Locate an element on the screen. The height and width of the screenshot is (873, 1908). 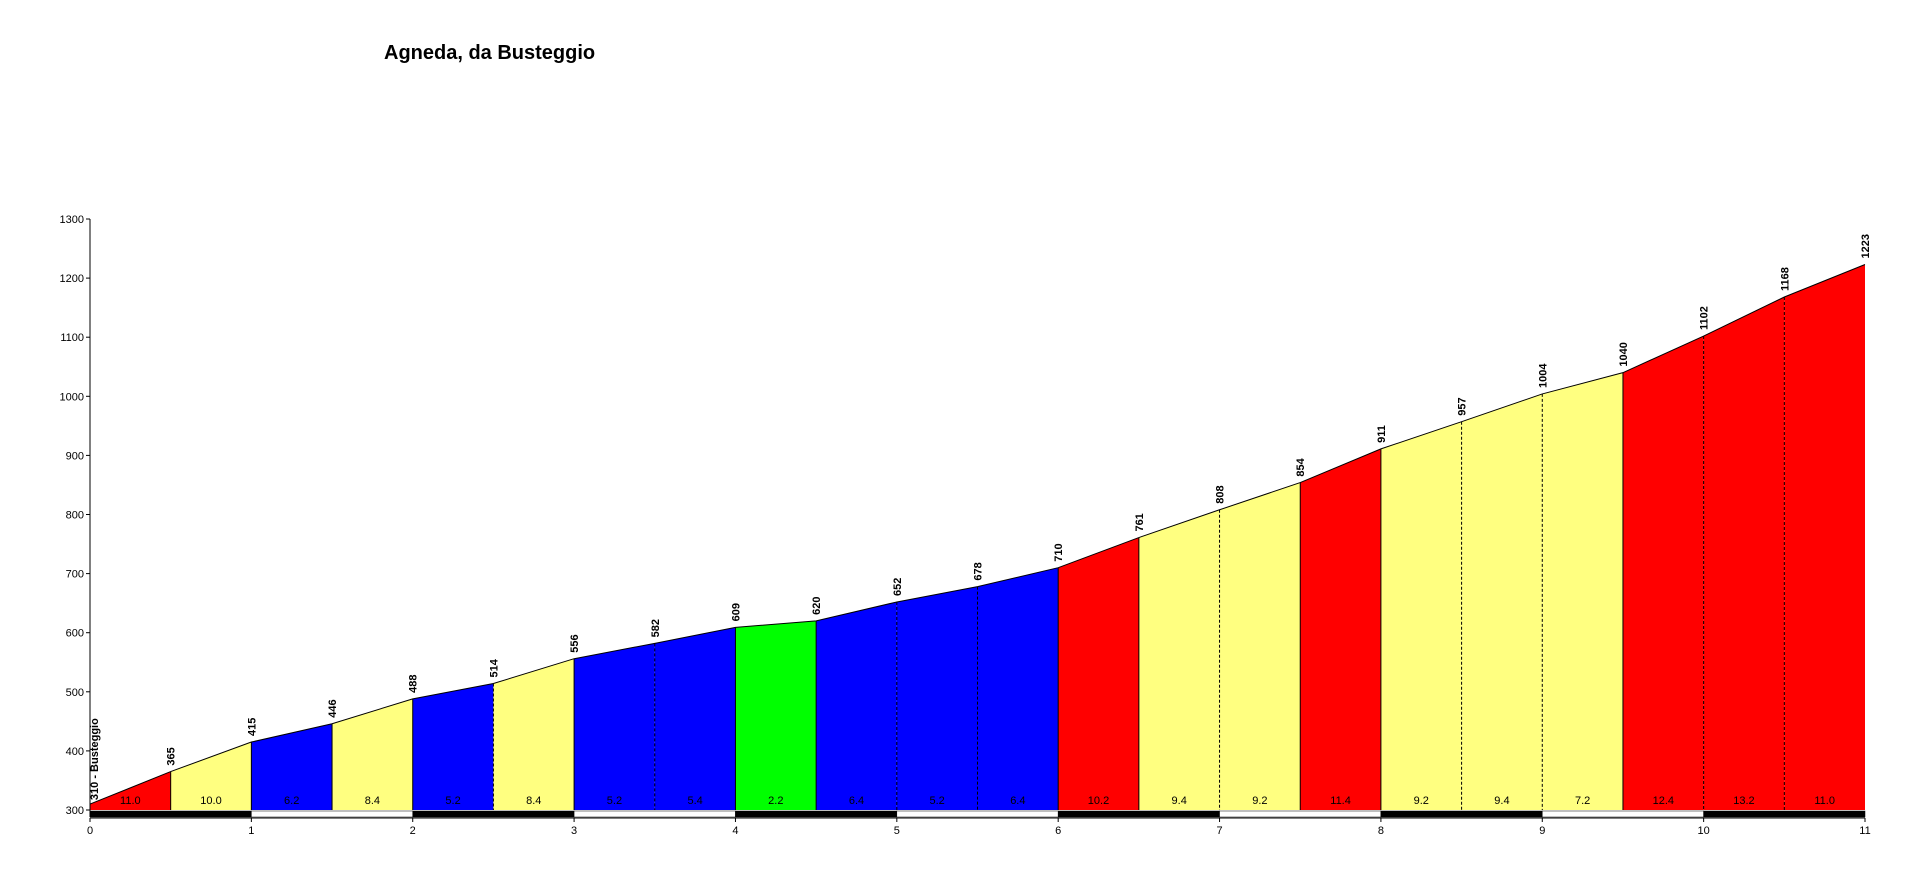
grade-label-18: 7.2 is located at coordinates (1582, 801).